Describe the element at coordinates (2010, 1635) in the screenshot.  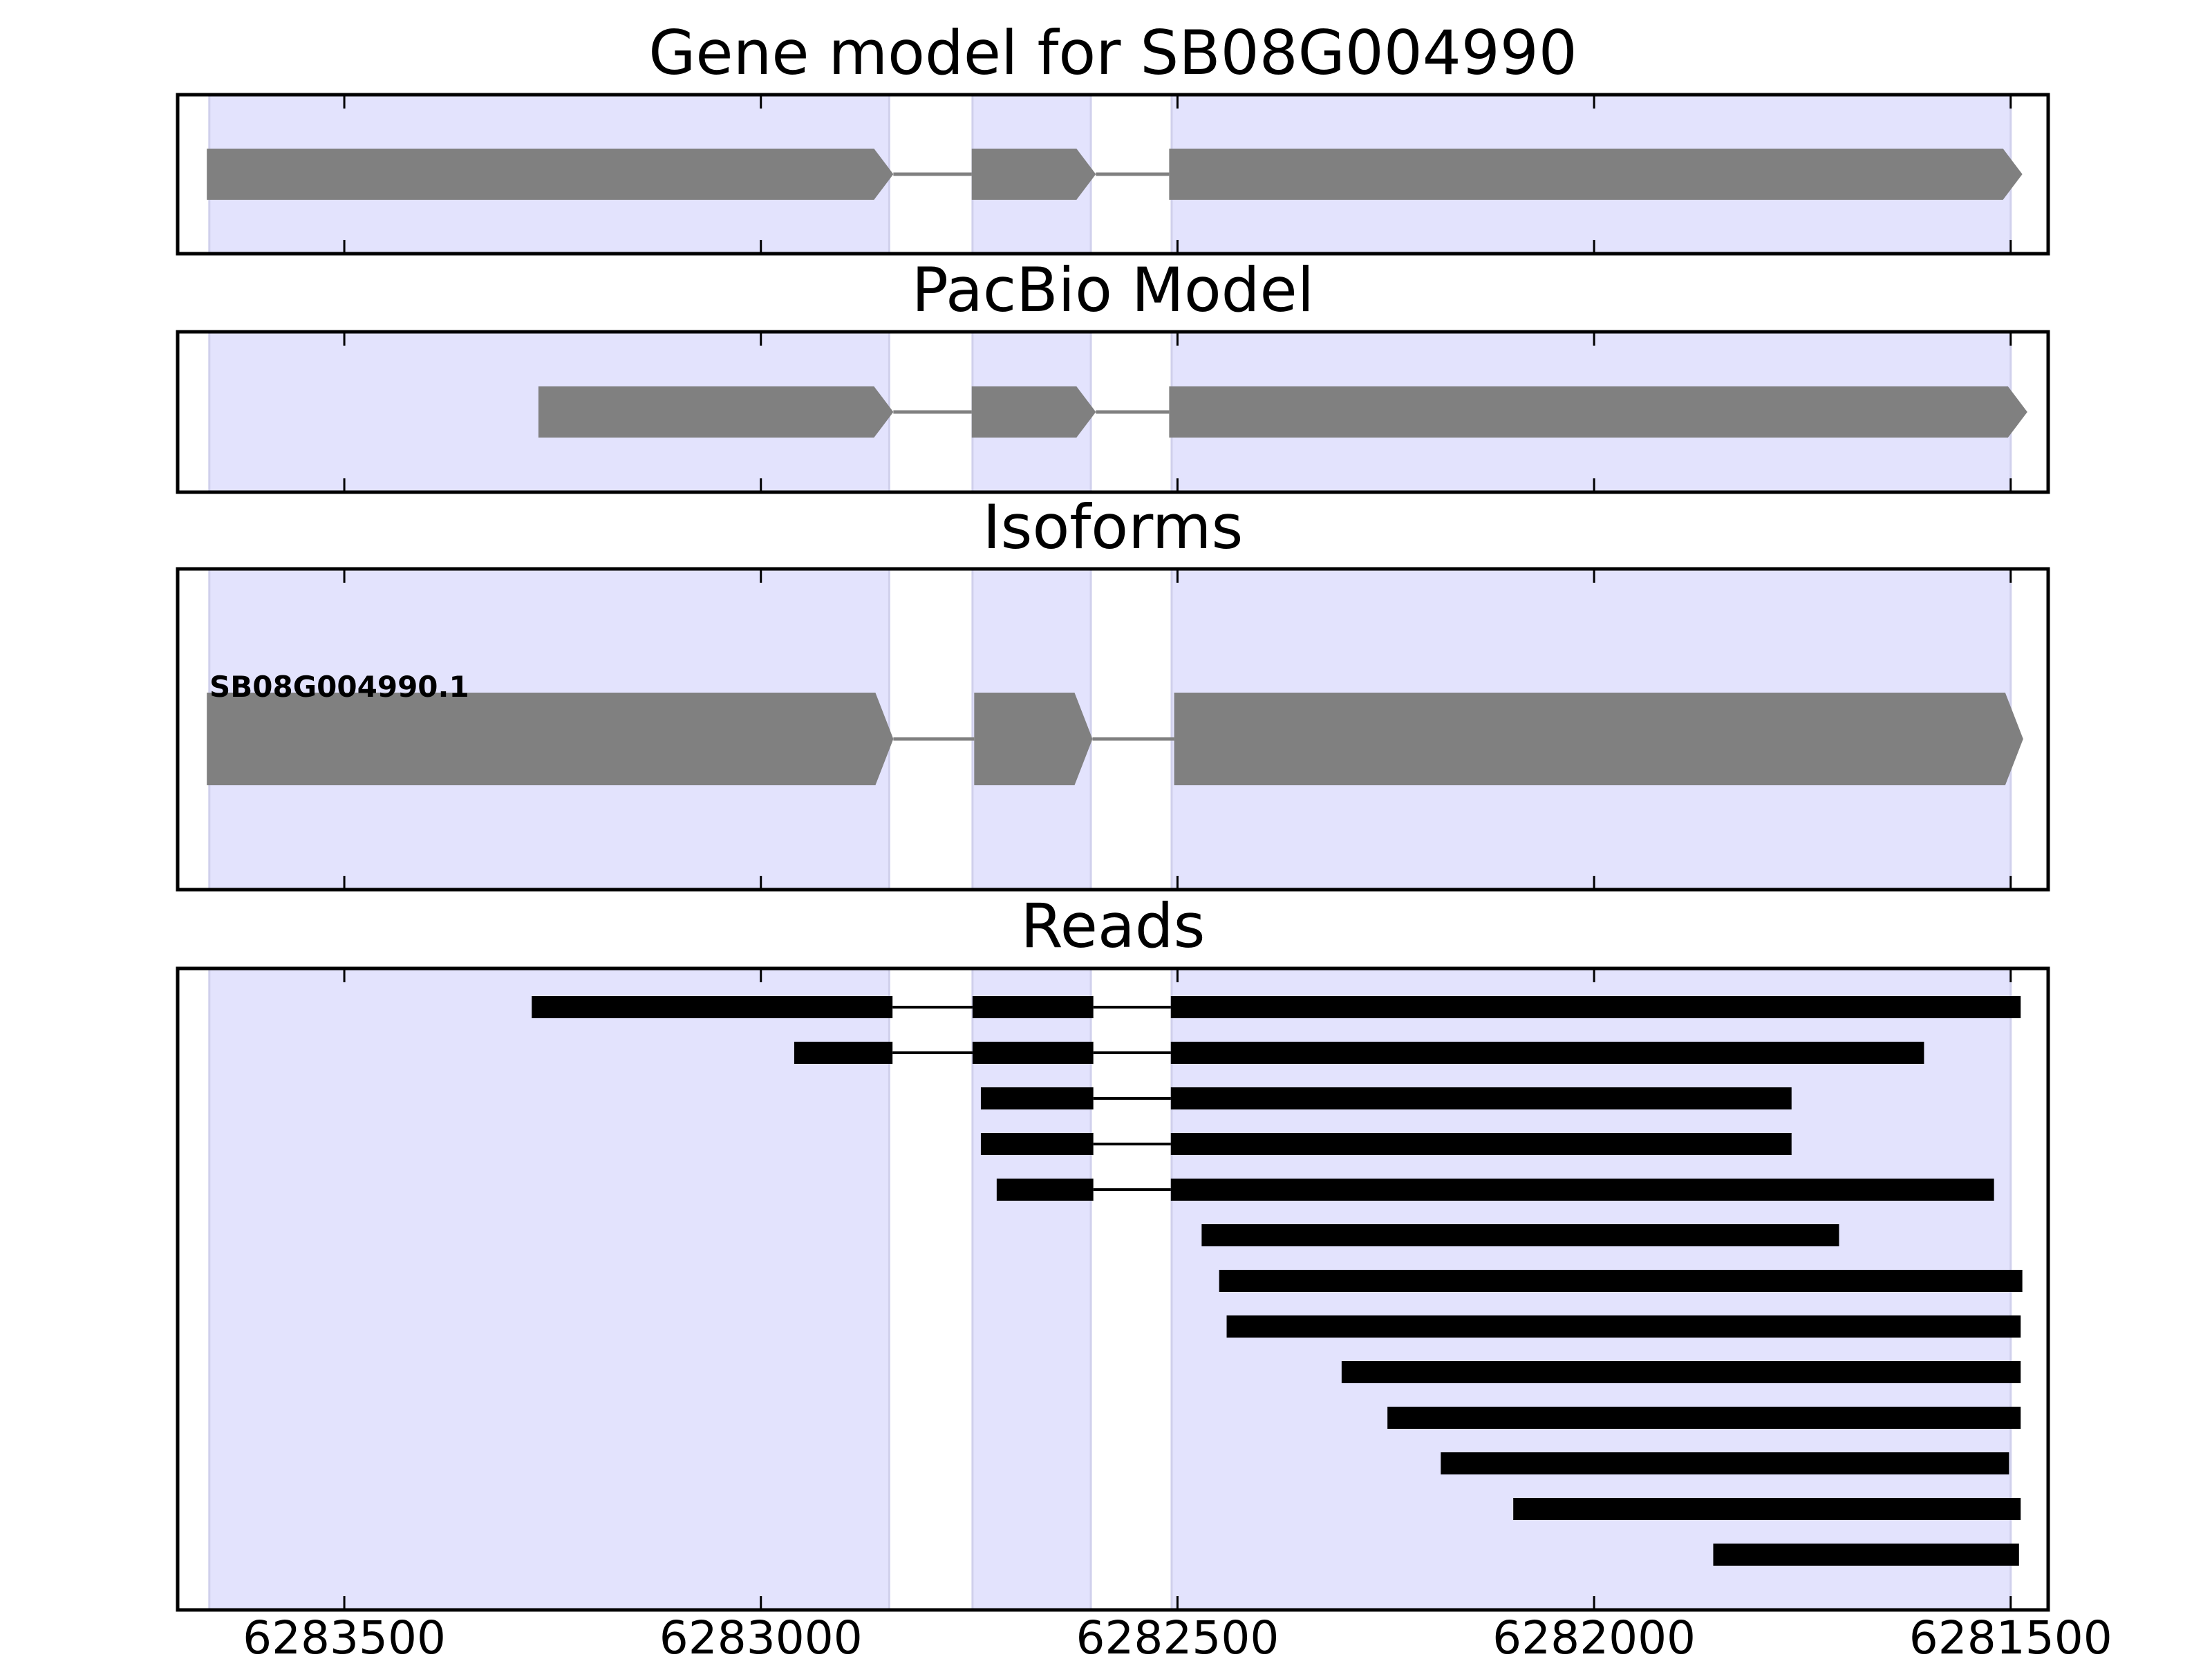
I see `x-tick-label: 6281500` at that location.